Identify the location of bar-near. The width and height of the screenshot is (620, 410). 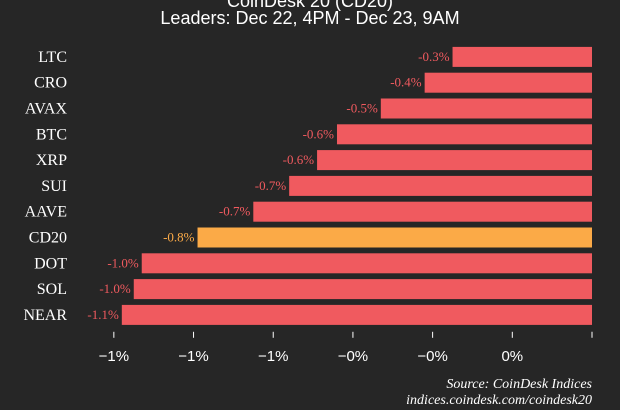
(357, 314).